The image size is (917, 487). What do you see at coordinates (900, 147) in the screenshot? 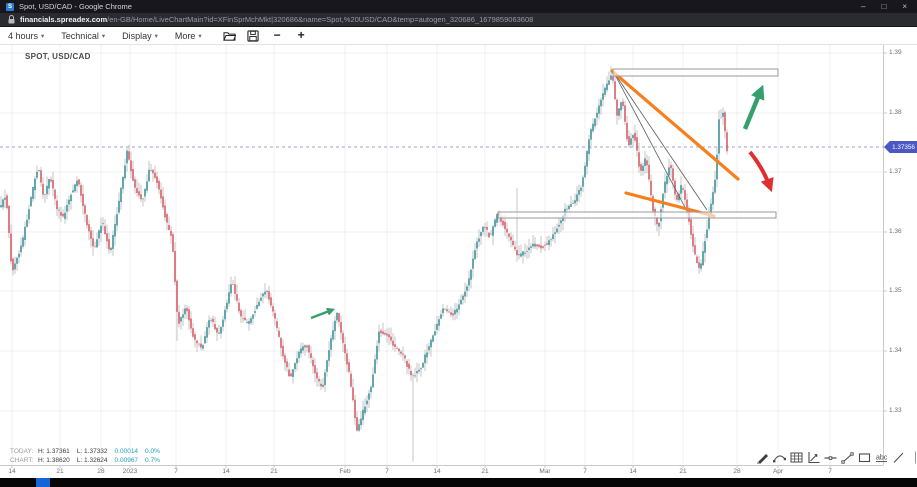
I see `current-price-badge: 1.37356` at bounding box center [900, 147].